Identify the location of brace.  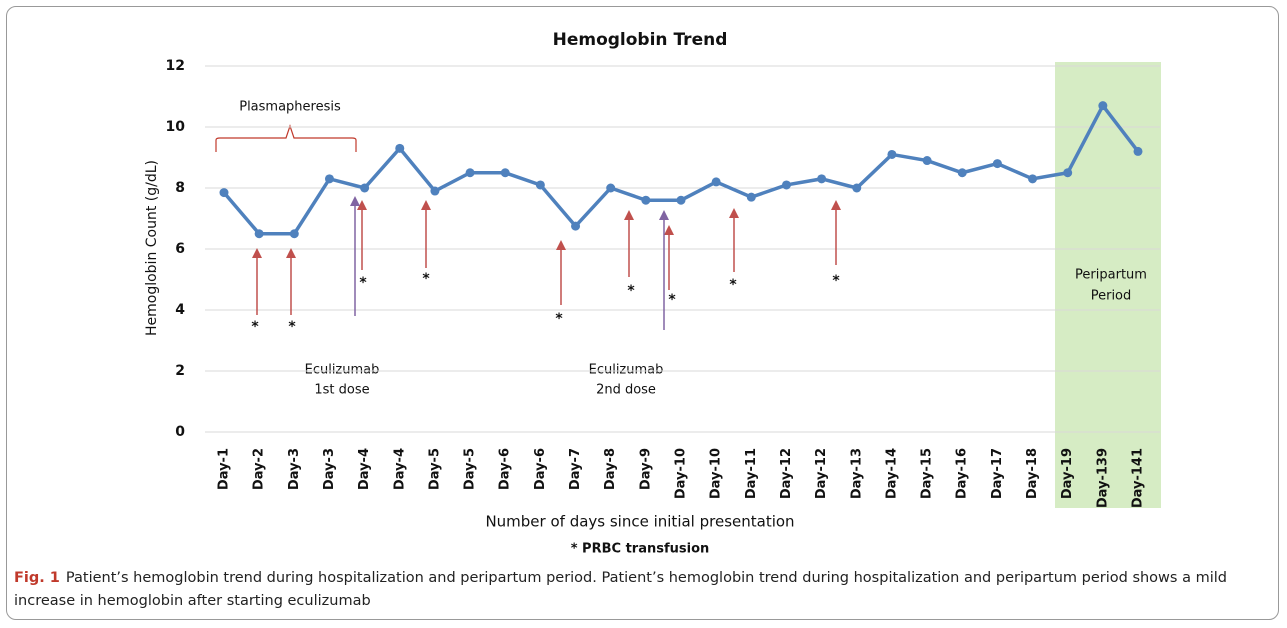
(286, 138).